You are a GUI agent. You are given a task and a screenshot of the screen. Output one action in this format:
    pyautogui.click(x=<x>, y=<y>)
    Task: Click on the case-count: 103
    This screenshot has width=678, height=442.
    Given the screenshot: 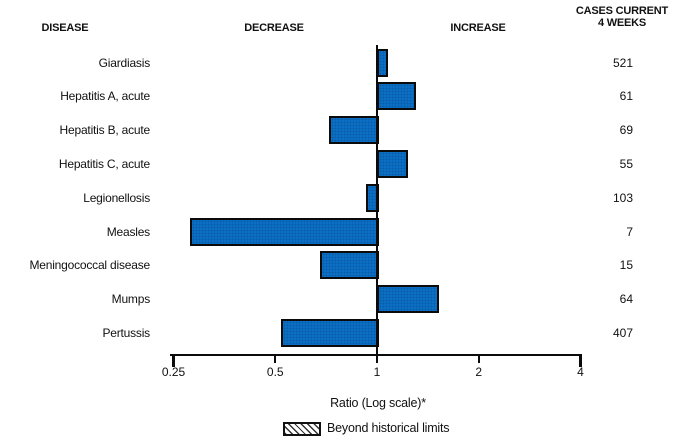 What is the action you would take?
    pyautogui.click(x=622, y=197)
    